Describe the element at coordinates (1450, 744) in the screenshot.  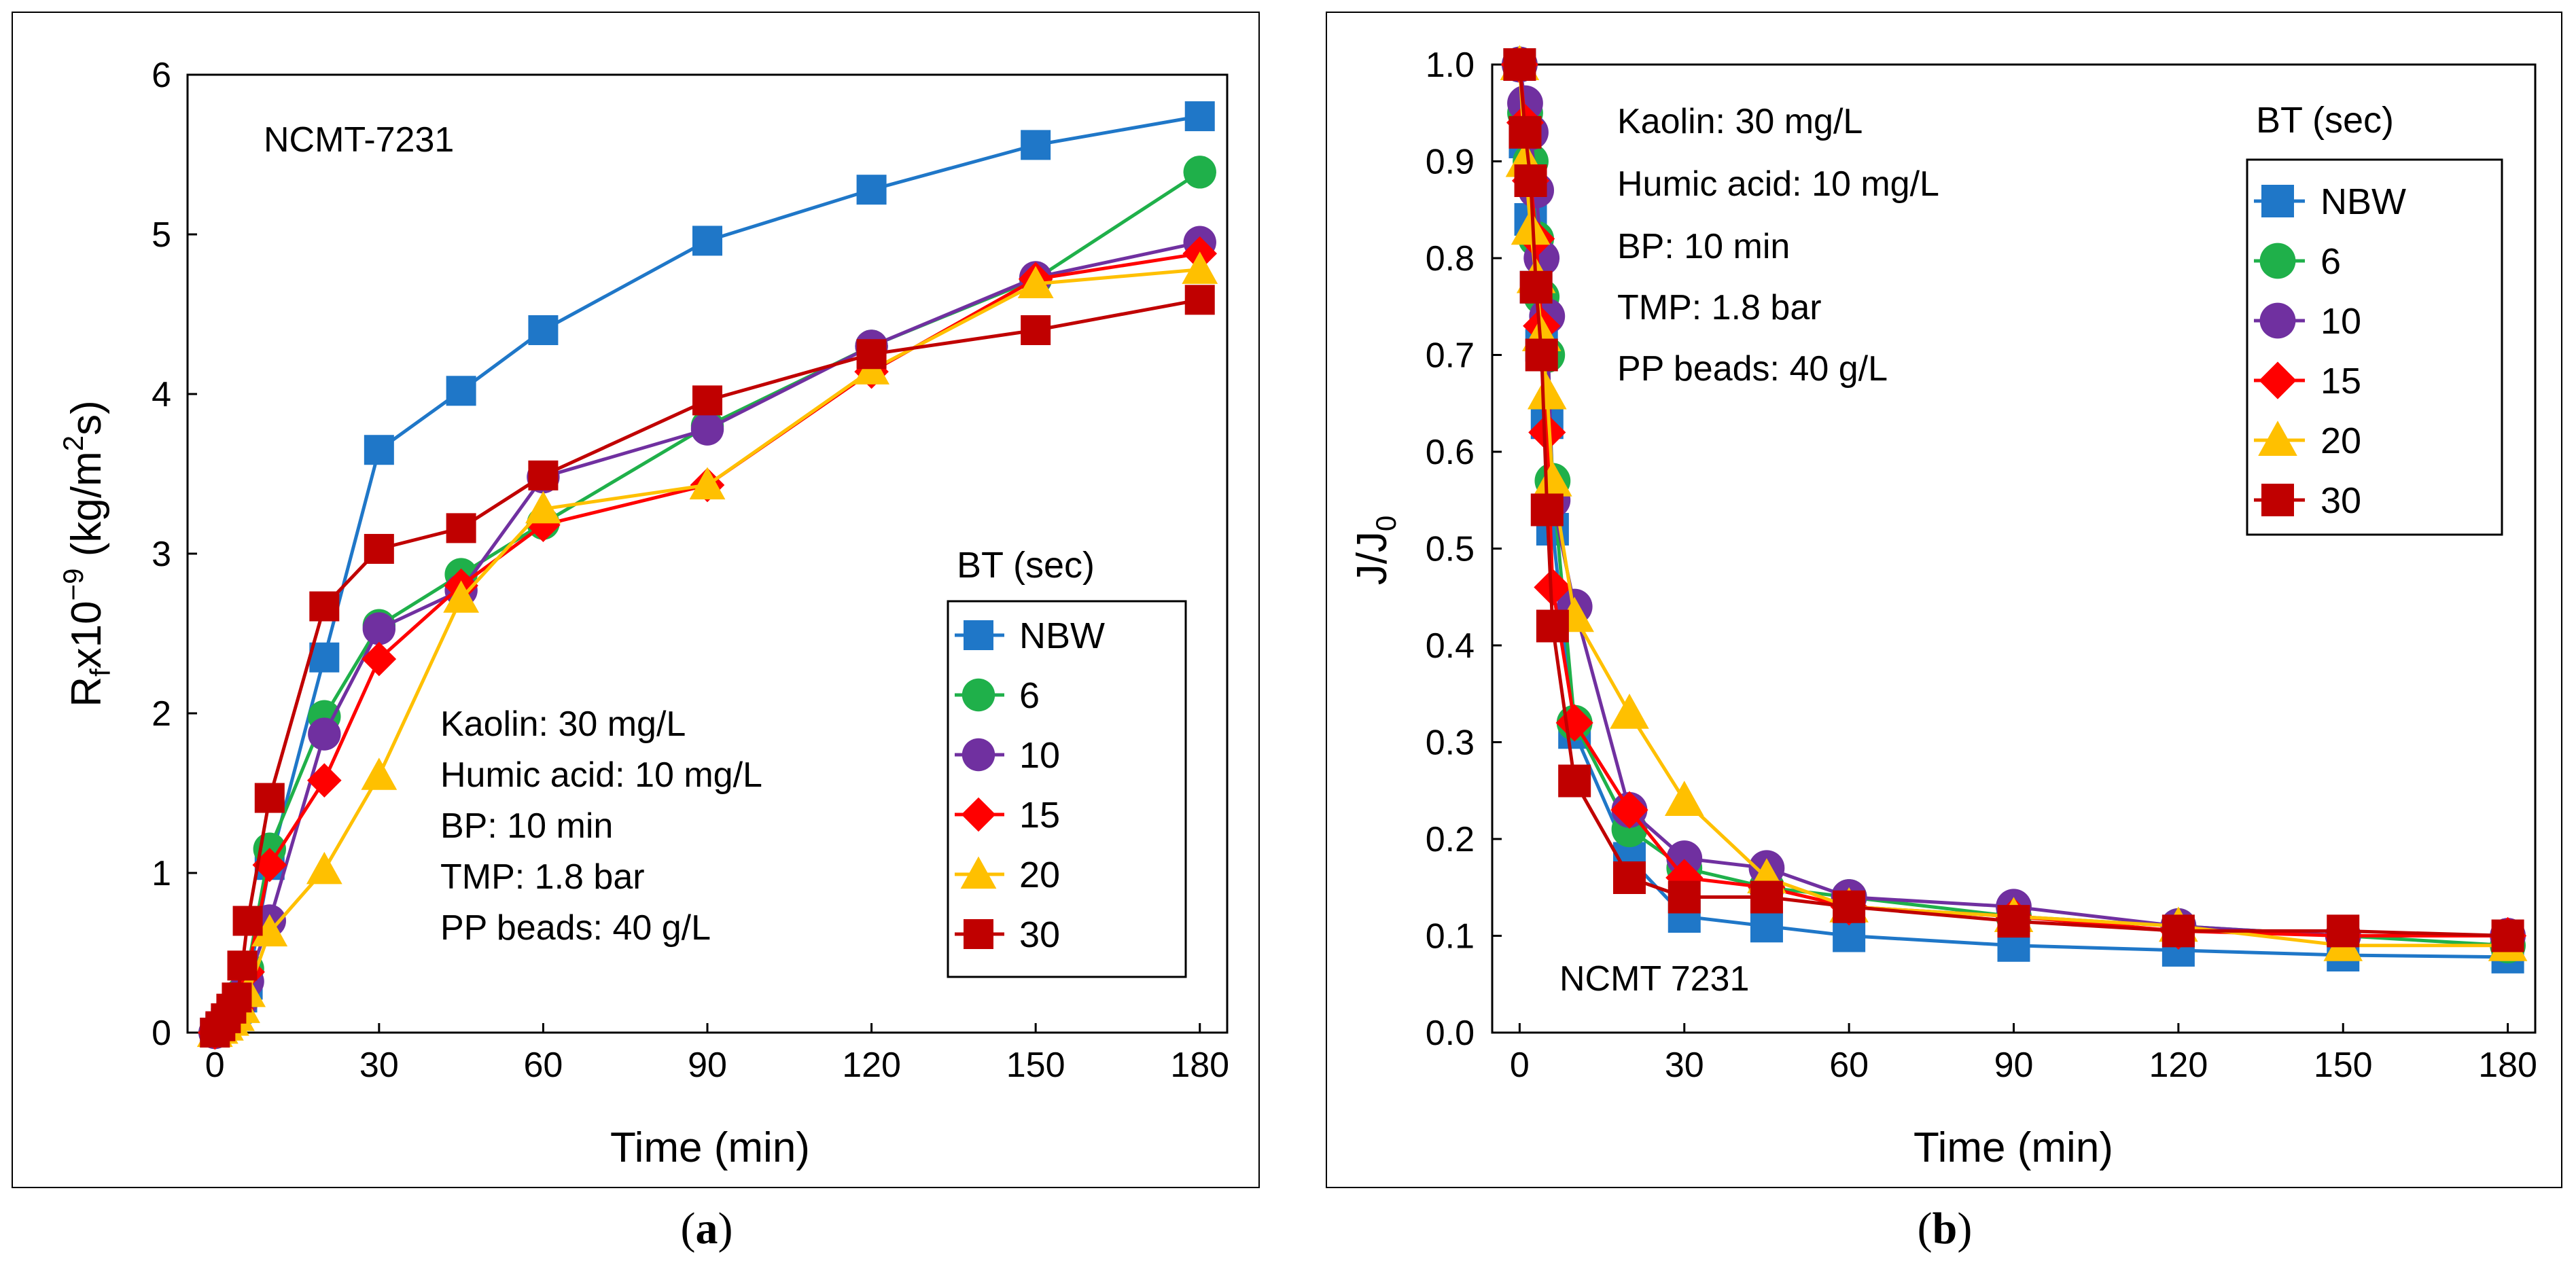
I see `panel-b-ytick-label: 0.3` at that location.